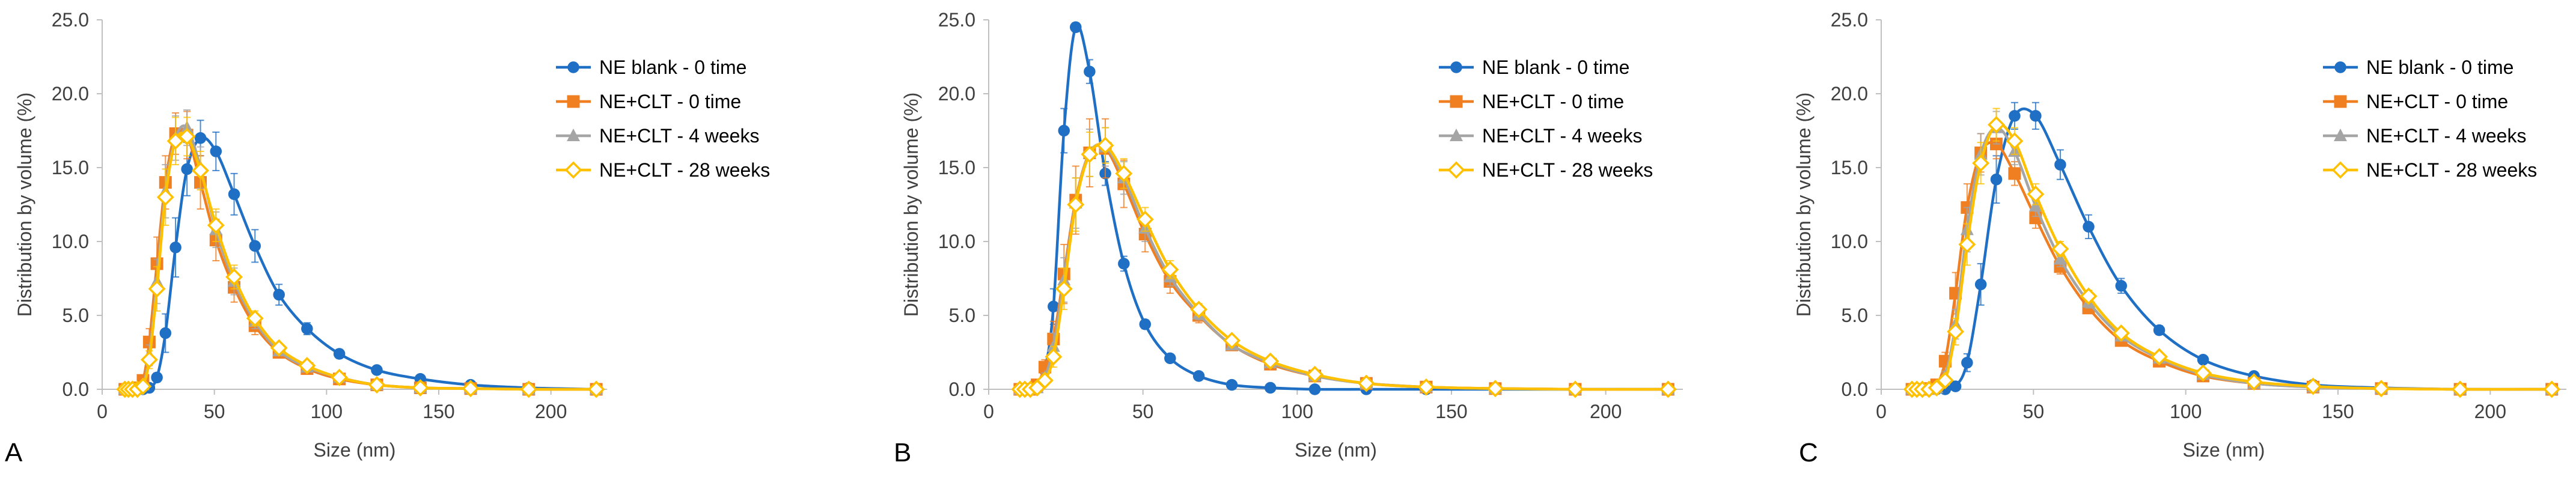 The width and height of the screenshot is (2576, 477). I want to click on panel-c-legend-label: NE+CLT - 28 weeks, so click(2451, 170).